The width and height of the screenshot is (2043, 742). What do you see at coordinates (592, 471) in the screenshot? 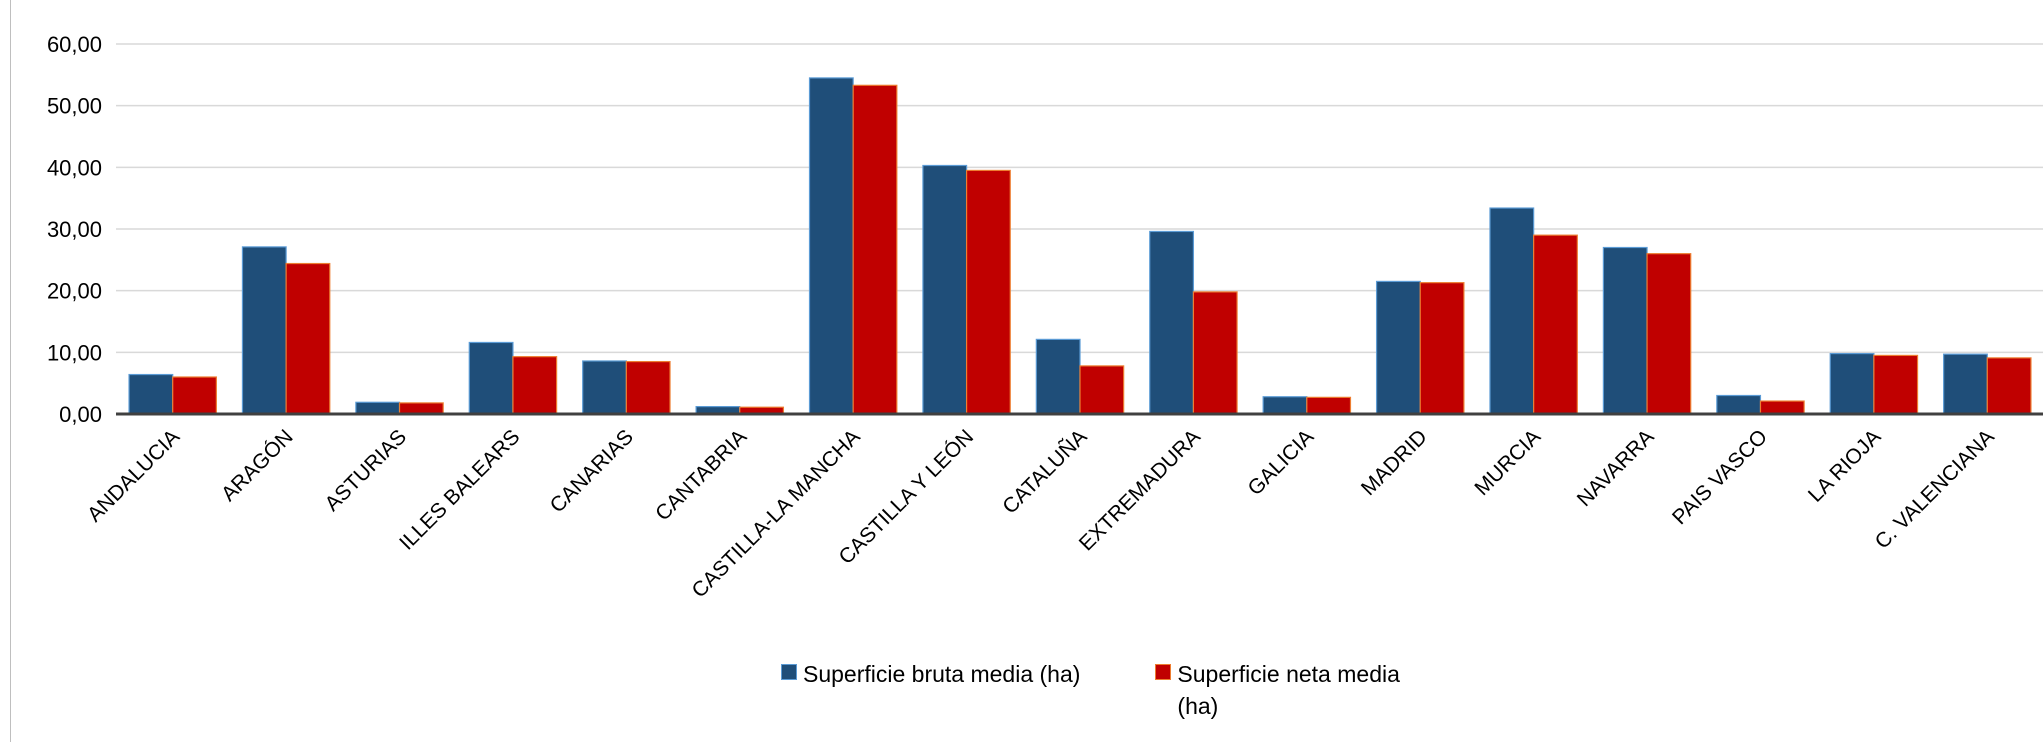
I see `x-tick-label: CANARIAS` at bounding box center [592, 471].